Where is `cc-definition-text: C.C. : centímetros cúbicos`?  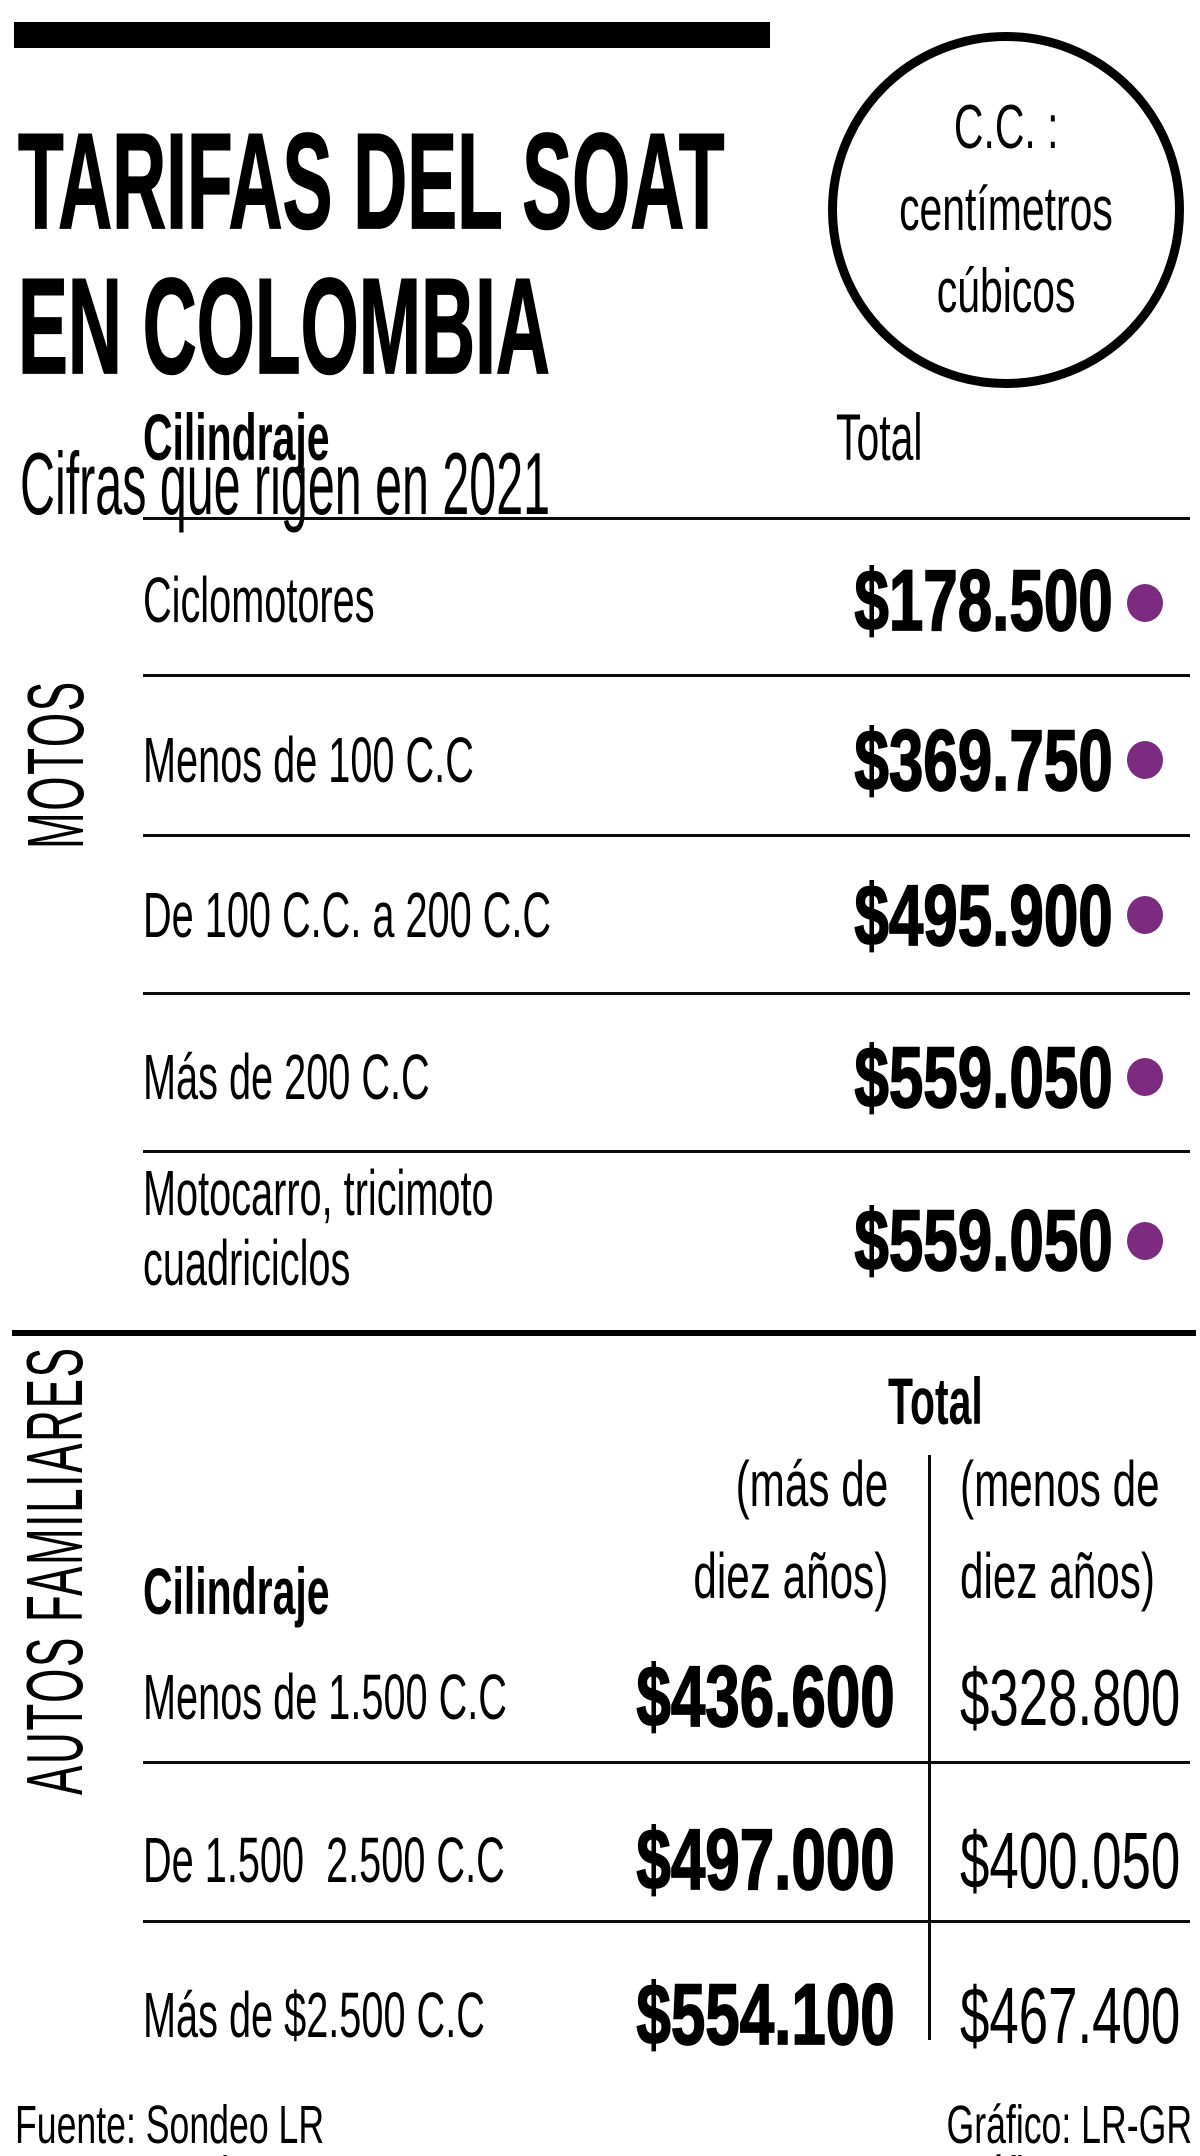 cc-definition-text: C.C. : centímetros cúbicos is located at coordinates (1006, 210).